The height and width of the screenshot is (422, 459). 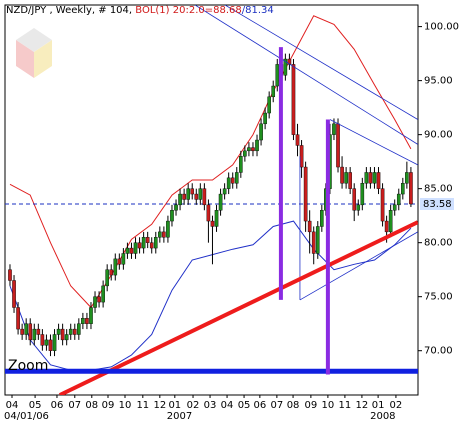 What do you see at coordinates (373, 142) in the screenshot?
I see `trend-line` at bounding box center [373, 142].